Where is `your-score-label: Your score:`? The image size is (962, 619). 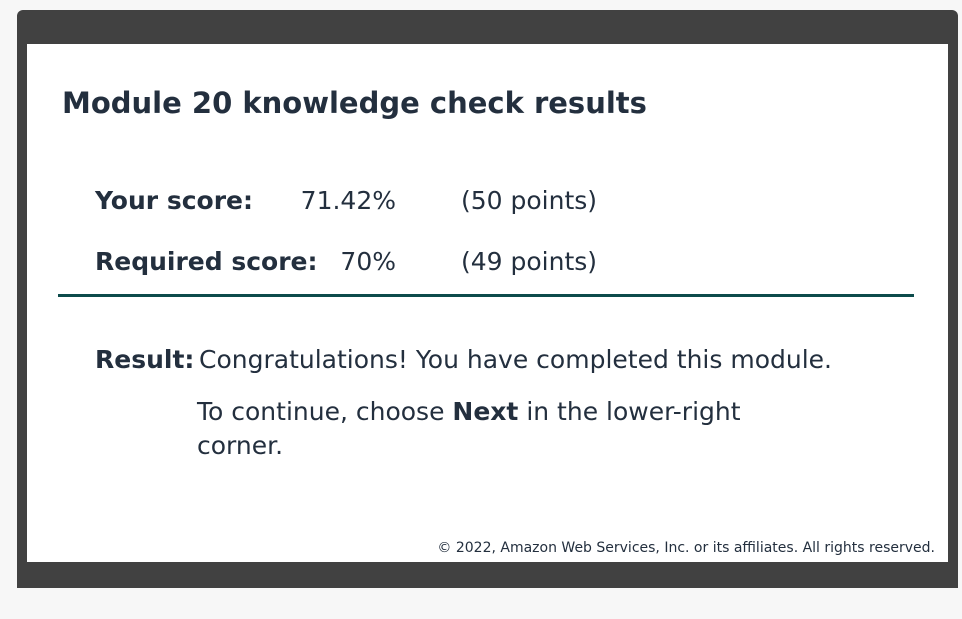 your-score-label: Your score: is located at coordinates (174, 200).